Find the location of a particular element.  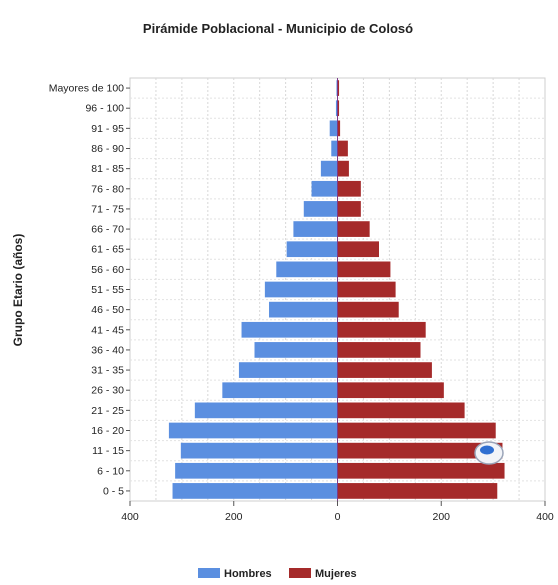

legend-swatch-hombres is located at coordinates (209, 573).